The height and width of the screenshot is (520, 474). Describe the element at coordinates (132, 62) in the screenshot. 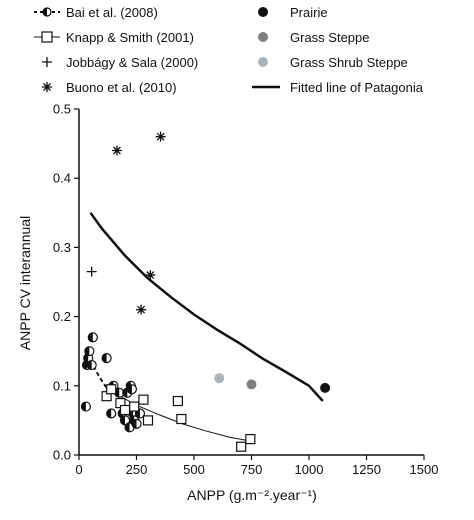

I see `legend-label-jobbagy: Jobbágy & Sala (2000)` at that location.